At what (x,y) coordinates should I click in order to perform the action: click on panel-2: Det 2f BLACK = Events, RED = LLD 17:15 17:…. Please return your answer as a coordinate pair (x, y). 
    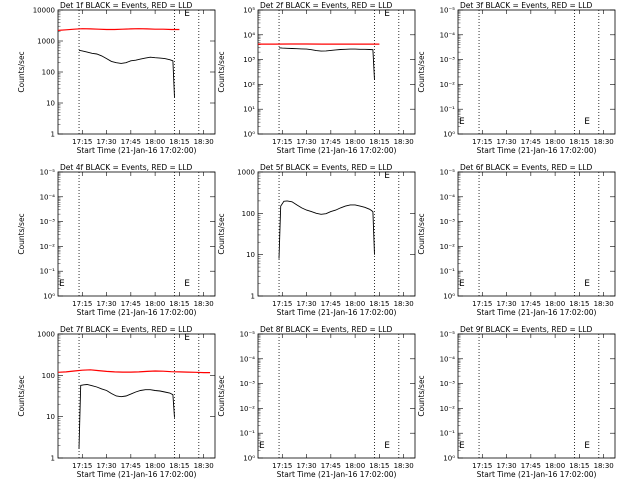
    Looking at the image, I should click on (316, 78).